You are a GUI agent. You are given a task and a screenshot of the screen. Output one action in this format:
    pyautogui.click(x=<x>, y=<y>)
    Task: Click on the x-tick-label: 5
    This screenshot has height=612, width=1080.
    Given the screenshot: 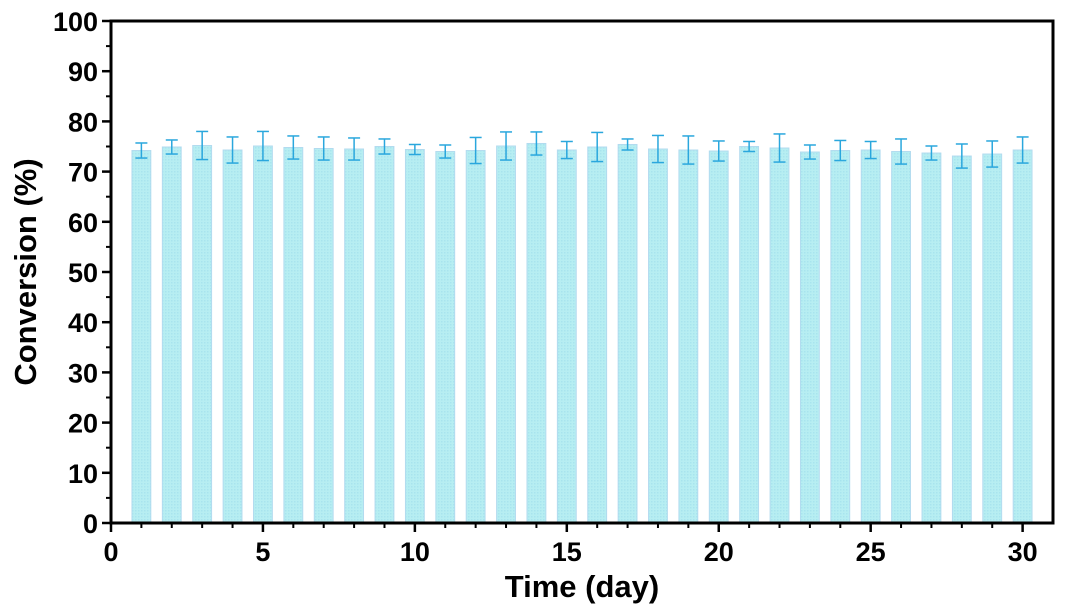 What is the action you would take?
    pyautogui.click(x=262, y=552)
    